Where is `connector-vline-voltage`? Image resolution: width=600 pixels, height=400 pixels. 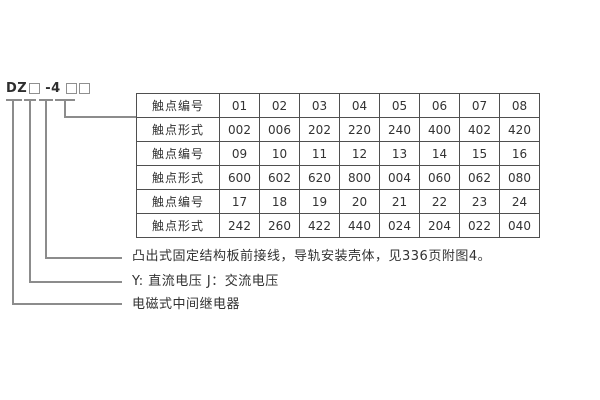
connector-vline-voltage is located at coordinates (30, 191).